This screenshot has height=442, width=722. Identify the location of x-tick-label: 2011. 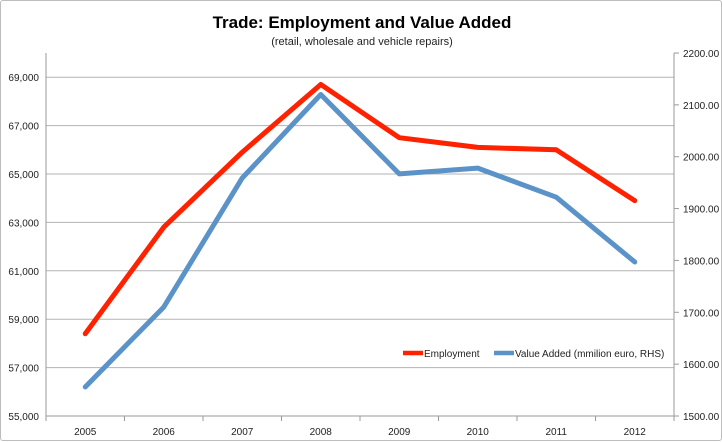
(556, 432).